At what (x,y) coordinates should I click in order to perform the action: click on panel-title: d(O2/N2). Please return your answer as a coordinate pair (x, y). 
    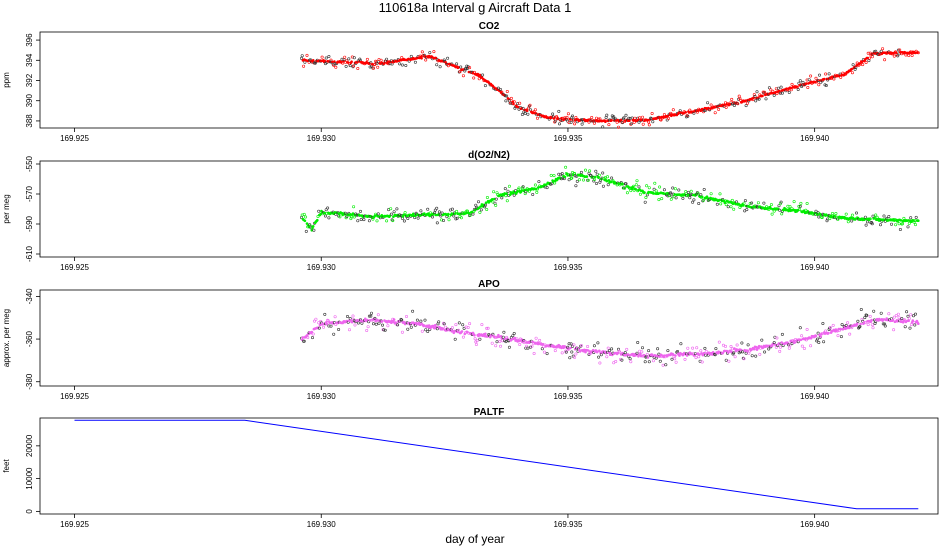
    Looking at the image, I should click on (489, 155).